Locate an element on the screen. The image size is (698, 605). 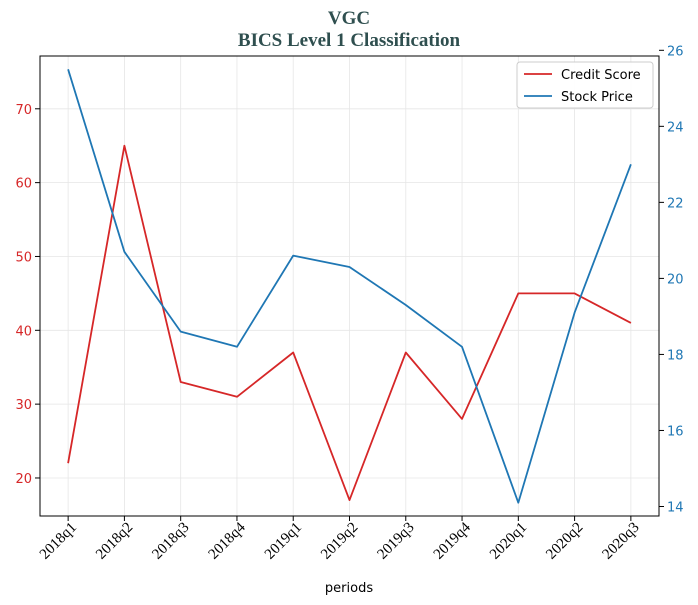
x-tick-label: 2019q1 is located at coordinates (283, 541).